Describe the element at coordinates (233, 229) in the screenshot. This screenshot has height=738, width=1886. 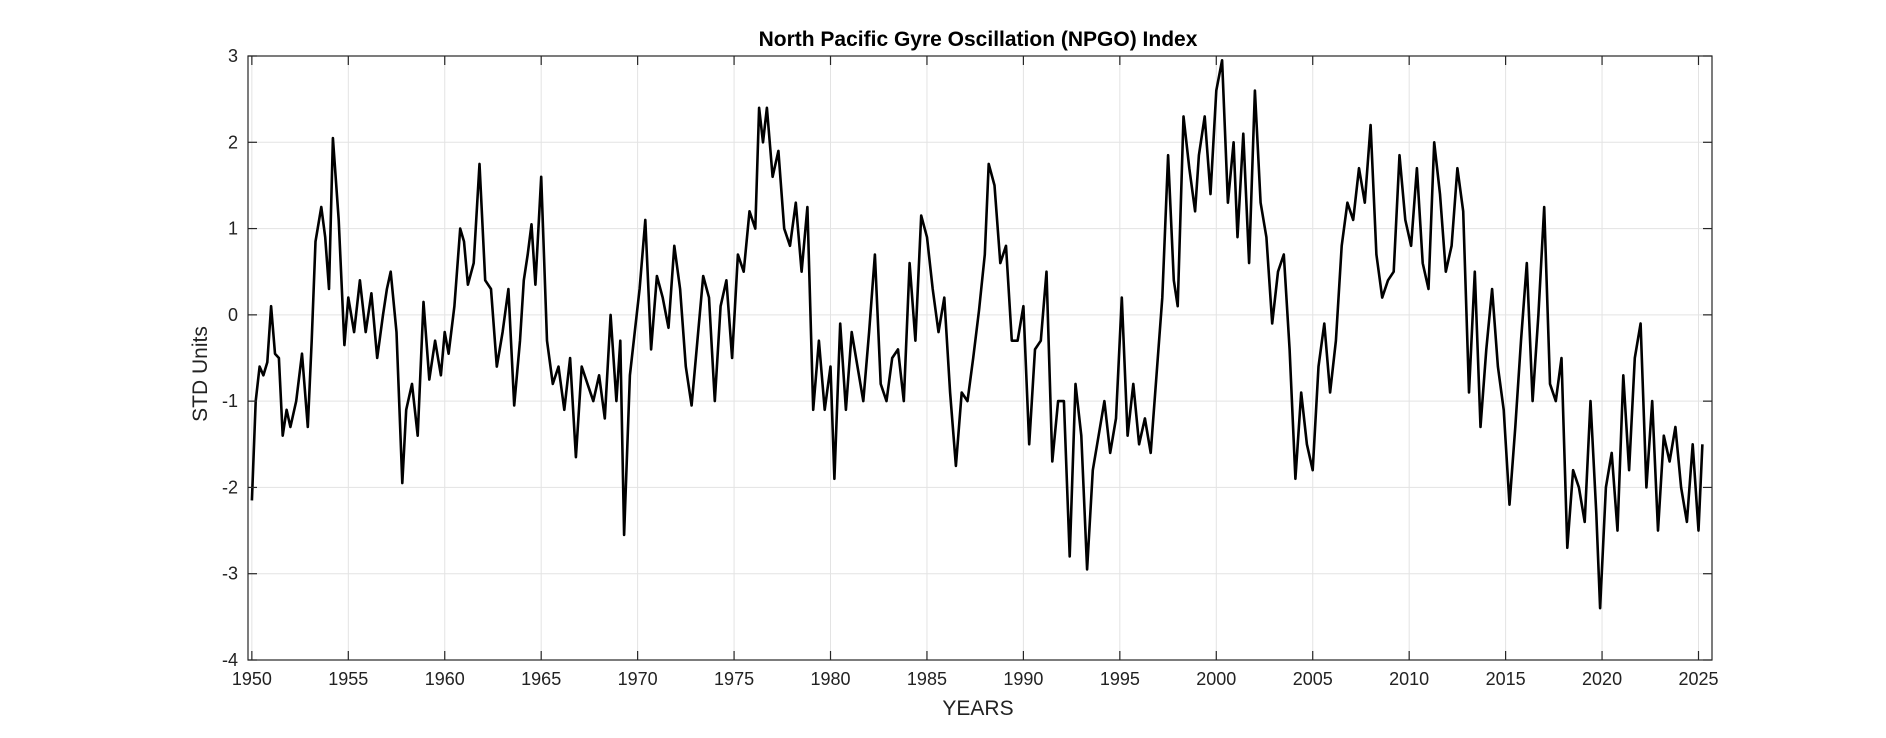
I see `y-tick-label: 1` at that location.